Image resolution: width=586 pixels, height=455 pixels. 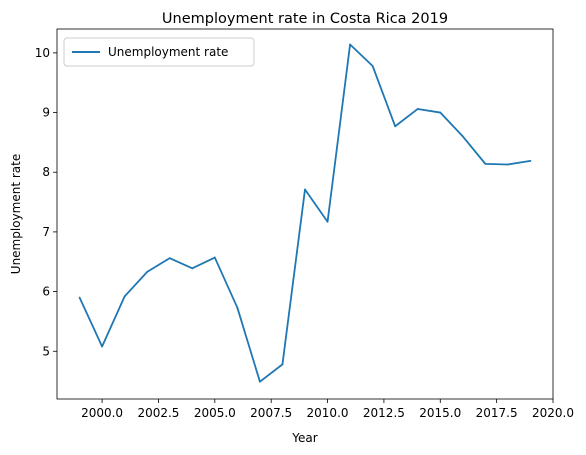 I want to click on legend-box, so click(x=159, y=52).